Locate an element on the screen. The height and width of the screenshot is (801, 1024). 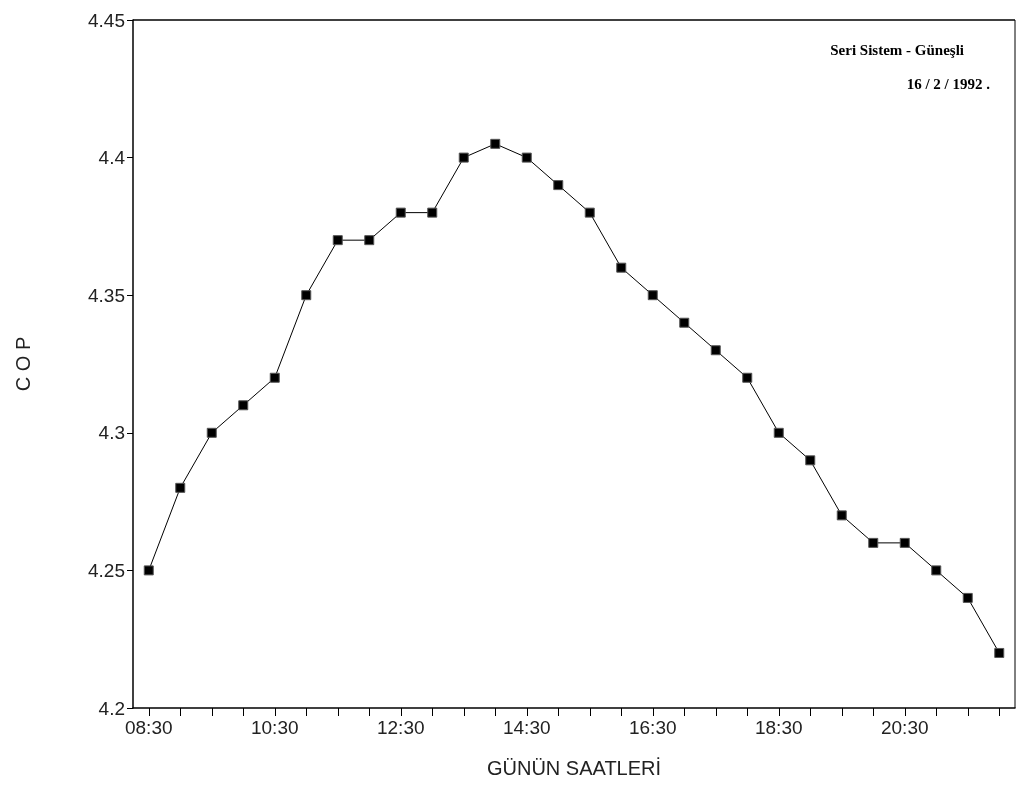
x-tick-label: 10:30 is located at coordinates (274, 727).